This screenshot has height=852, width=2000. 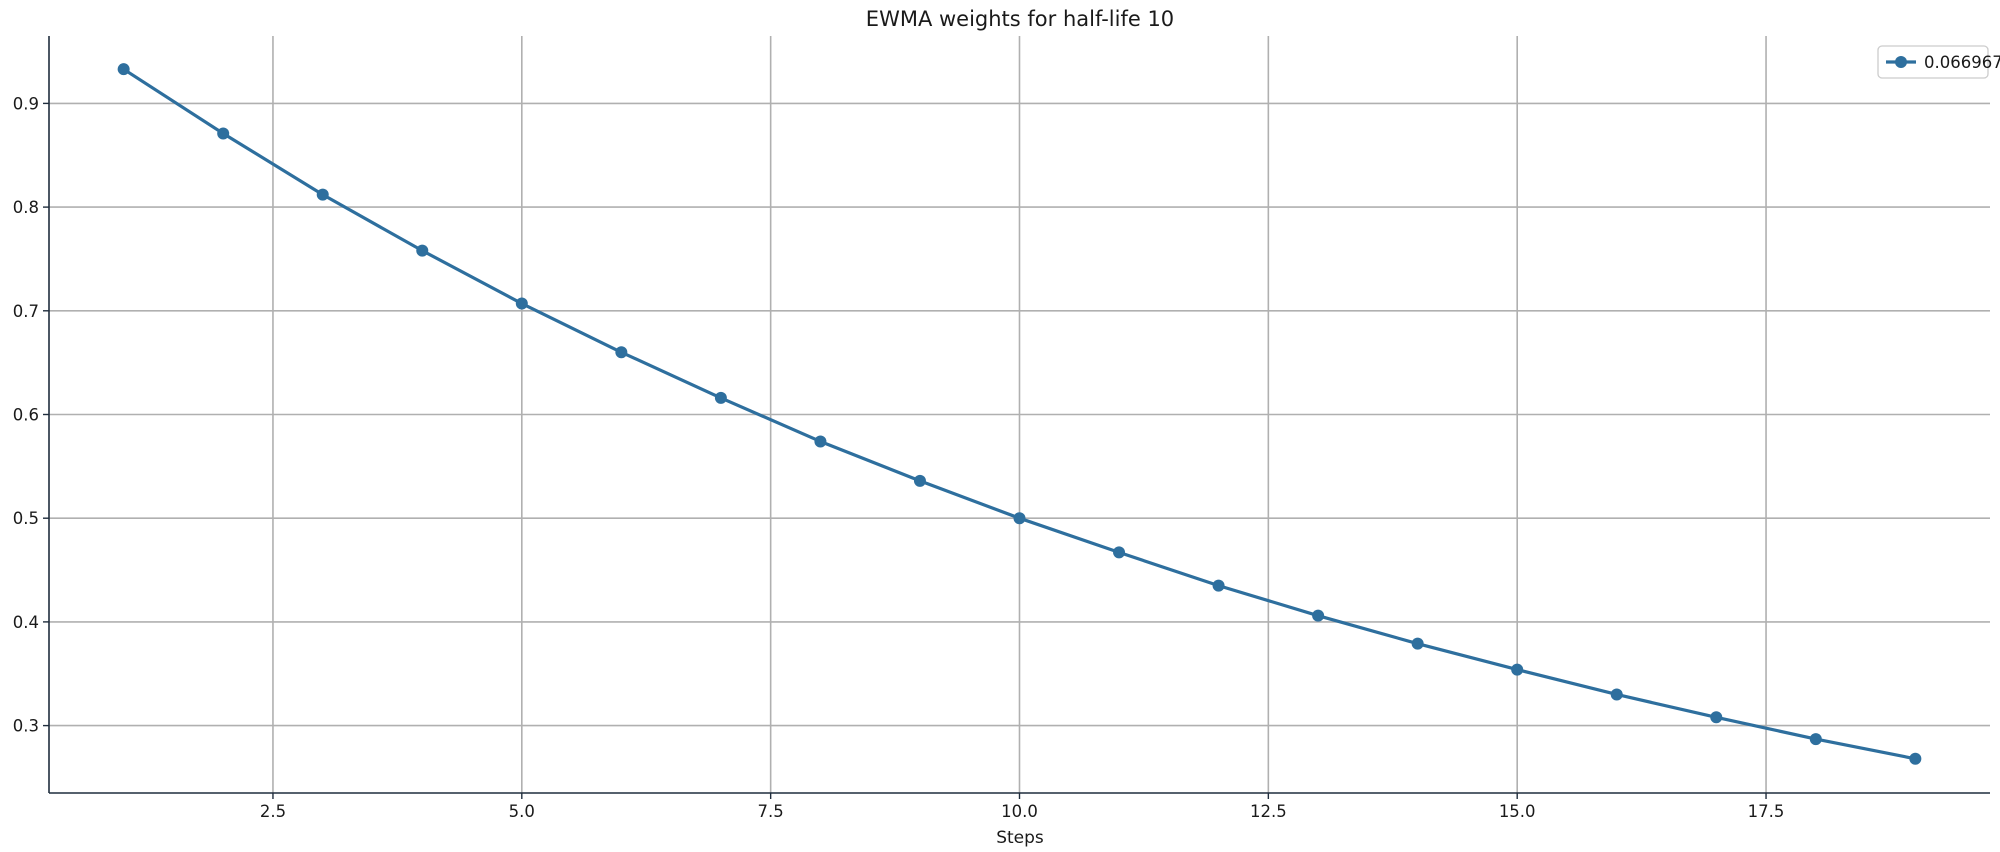 I want to click on x-tick-label: 5.0, so click(x=522, y=811).